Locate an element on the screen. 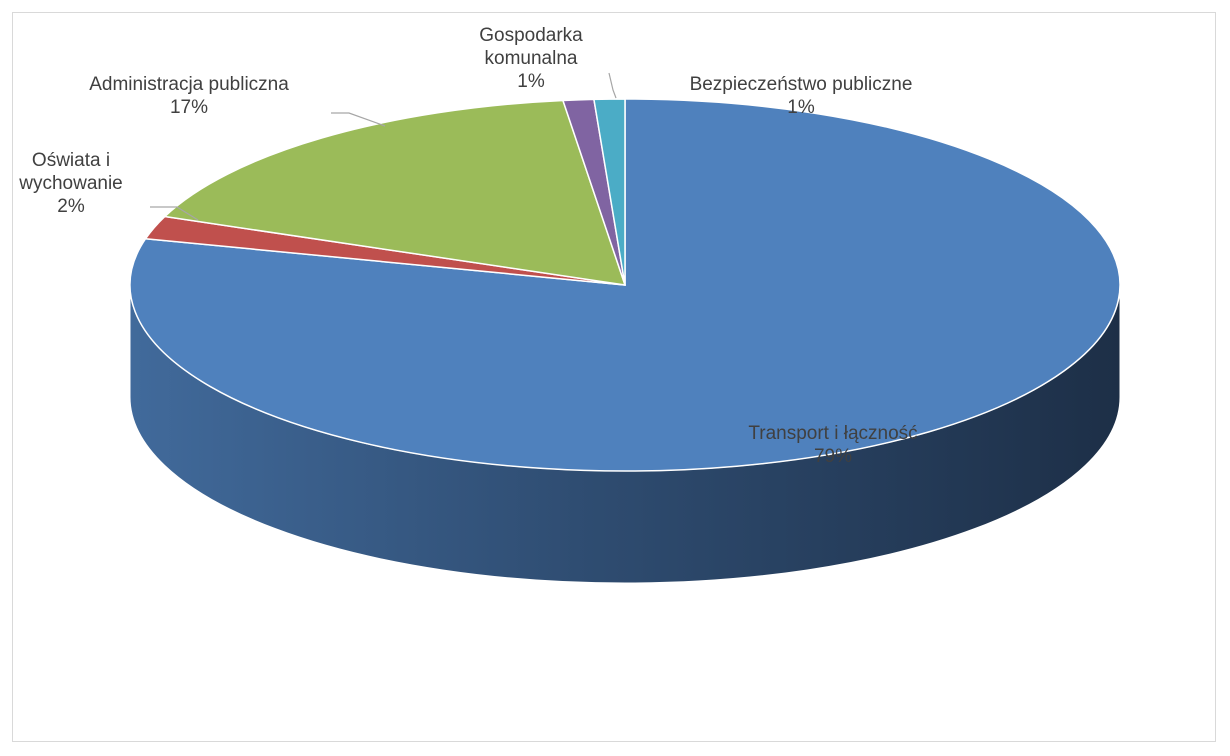  data-label-percent: 17% is located at coordinates (189, 107).